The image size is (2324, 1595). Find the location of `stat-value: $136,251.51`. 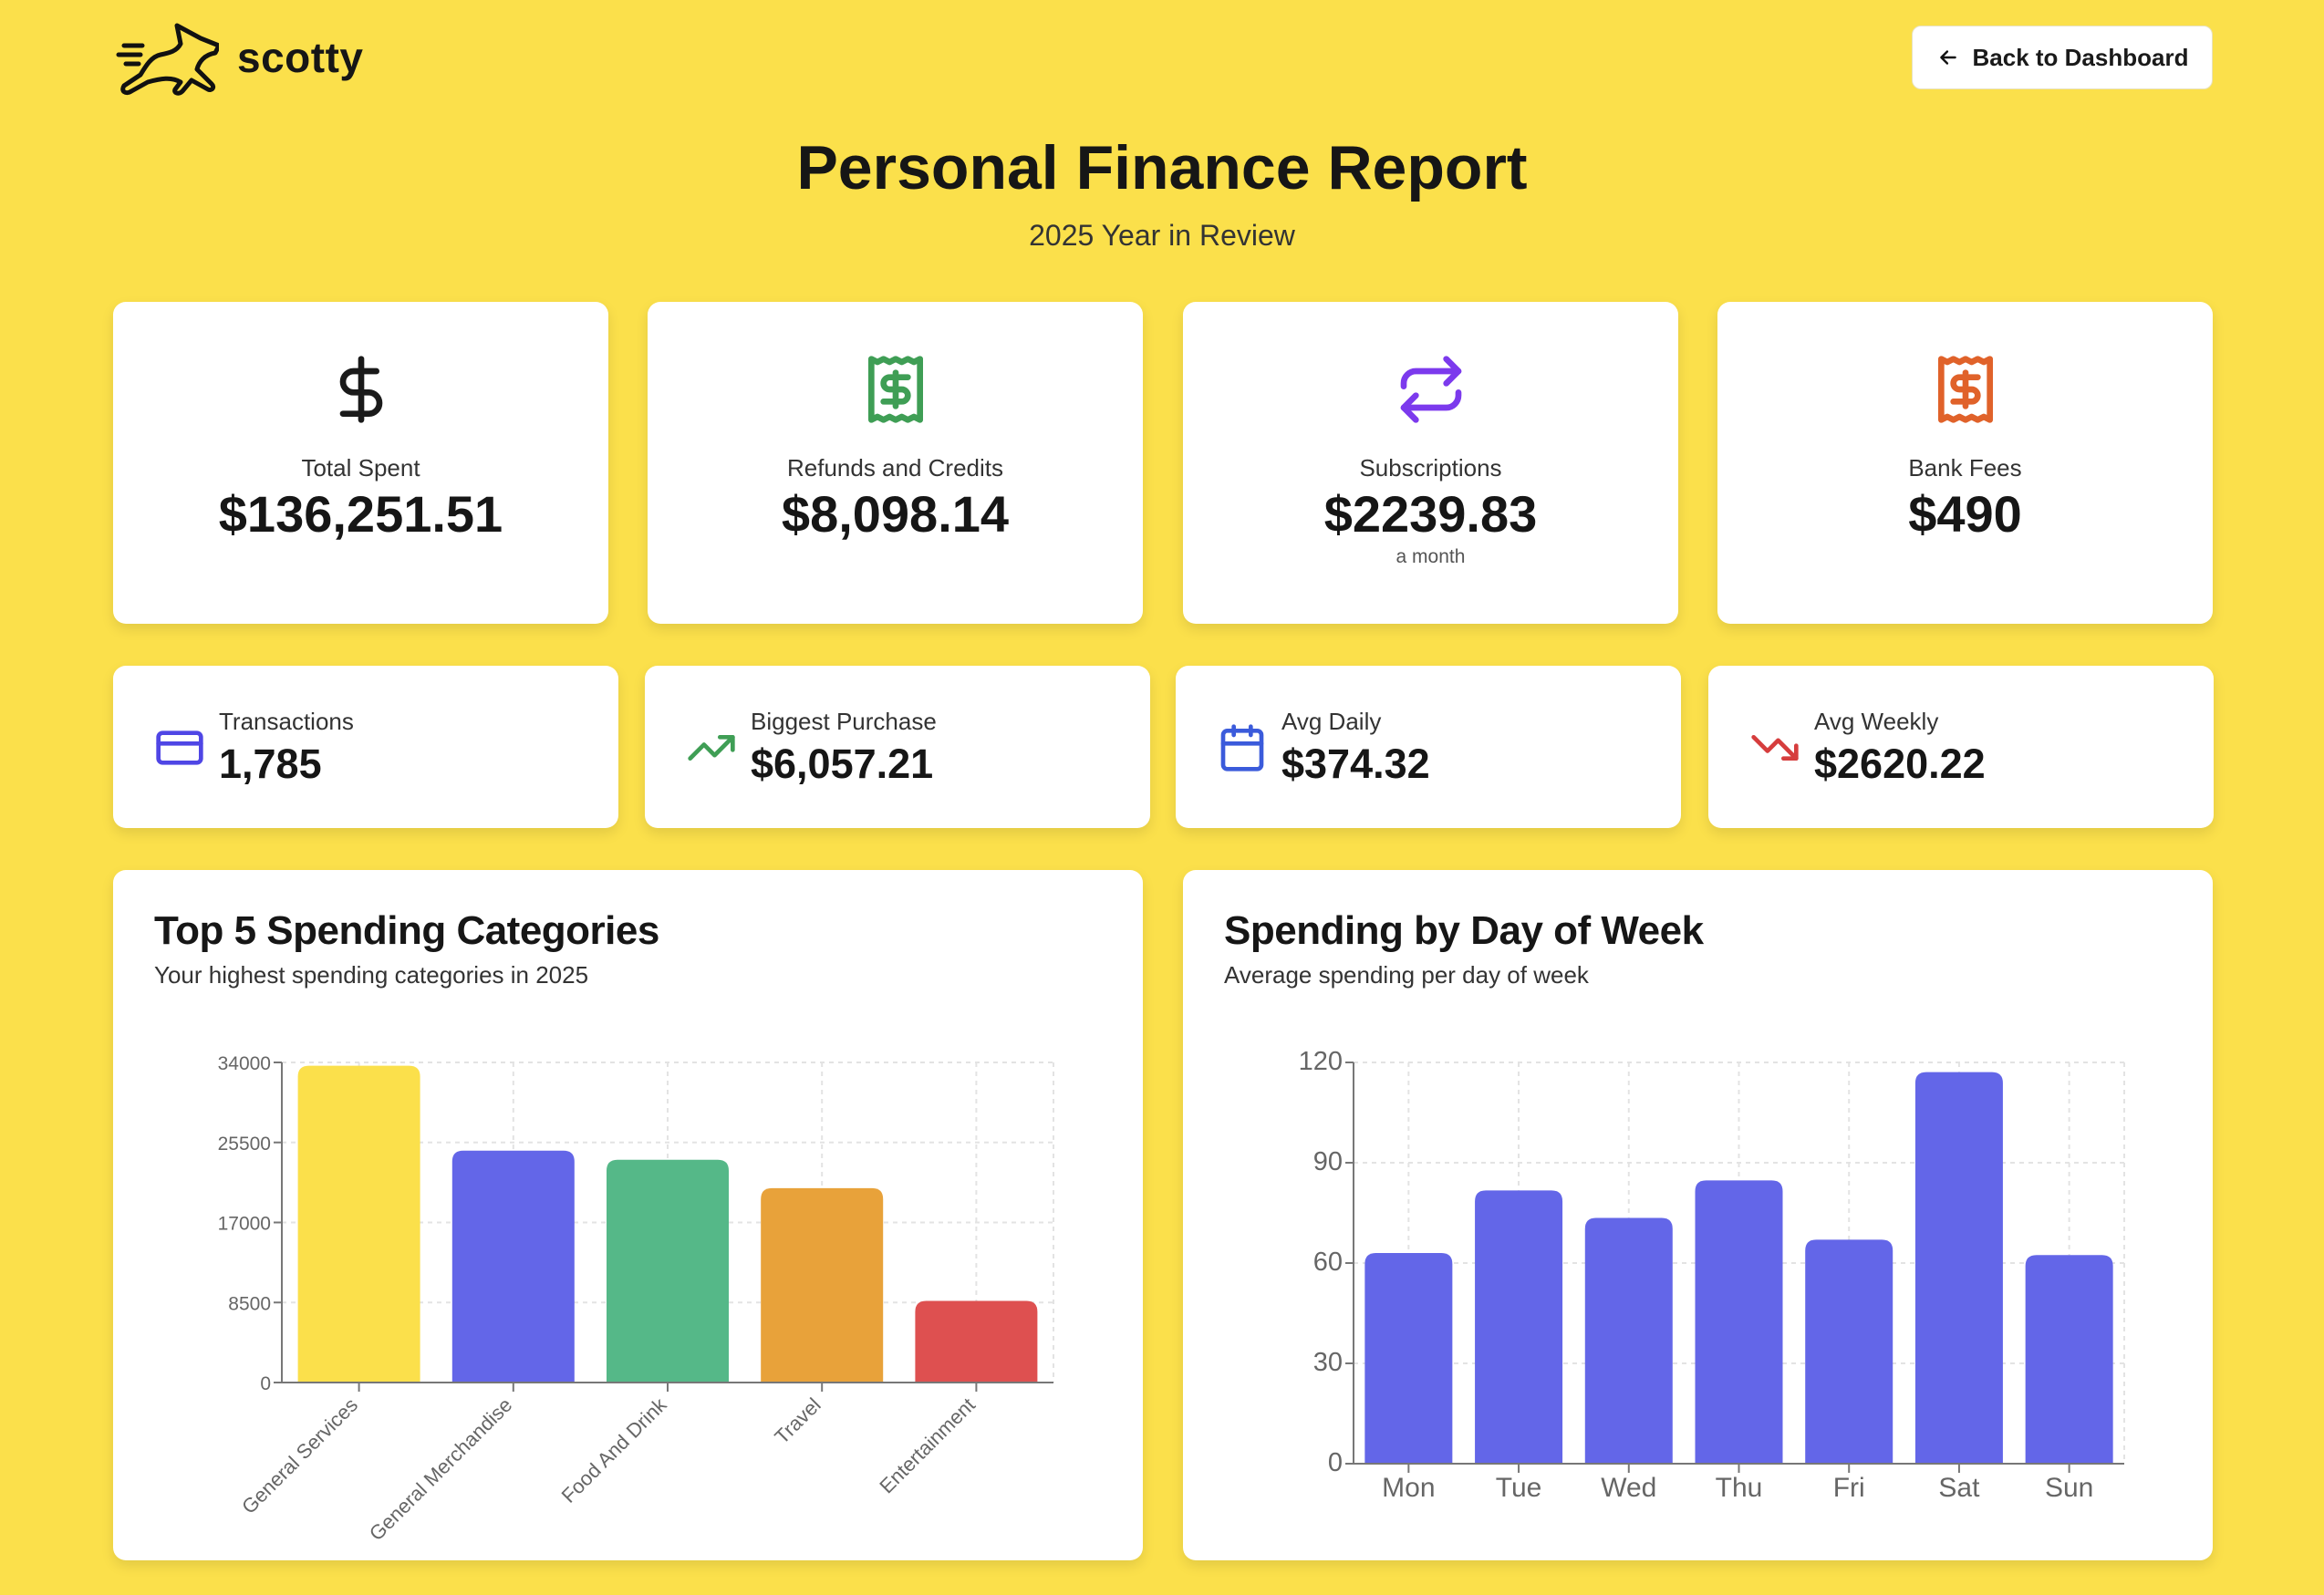

stat-value: $136,251.51 is located at coordinates (361, 514).